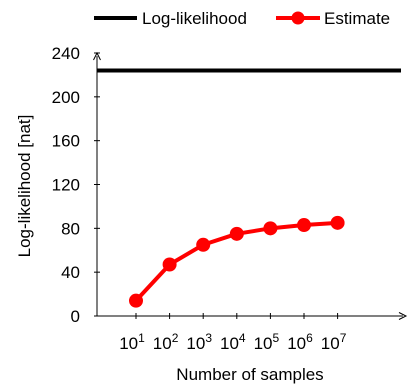  What do you see at coordinates (75, 316) in the screenshot?
I see `y-tick-label: 0` at bounding box center [75, 316].